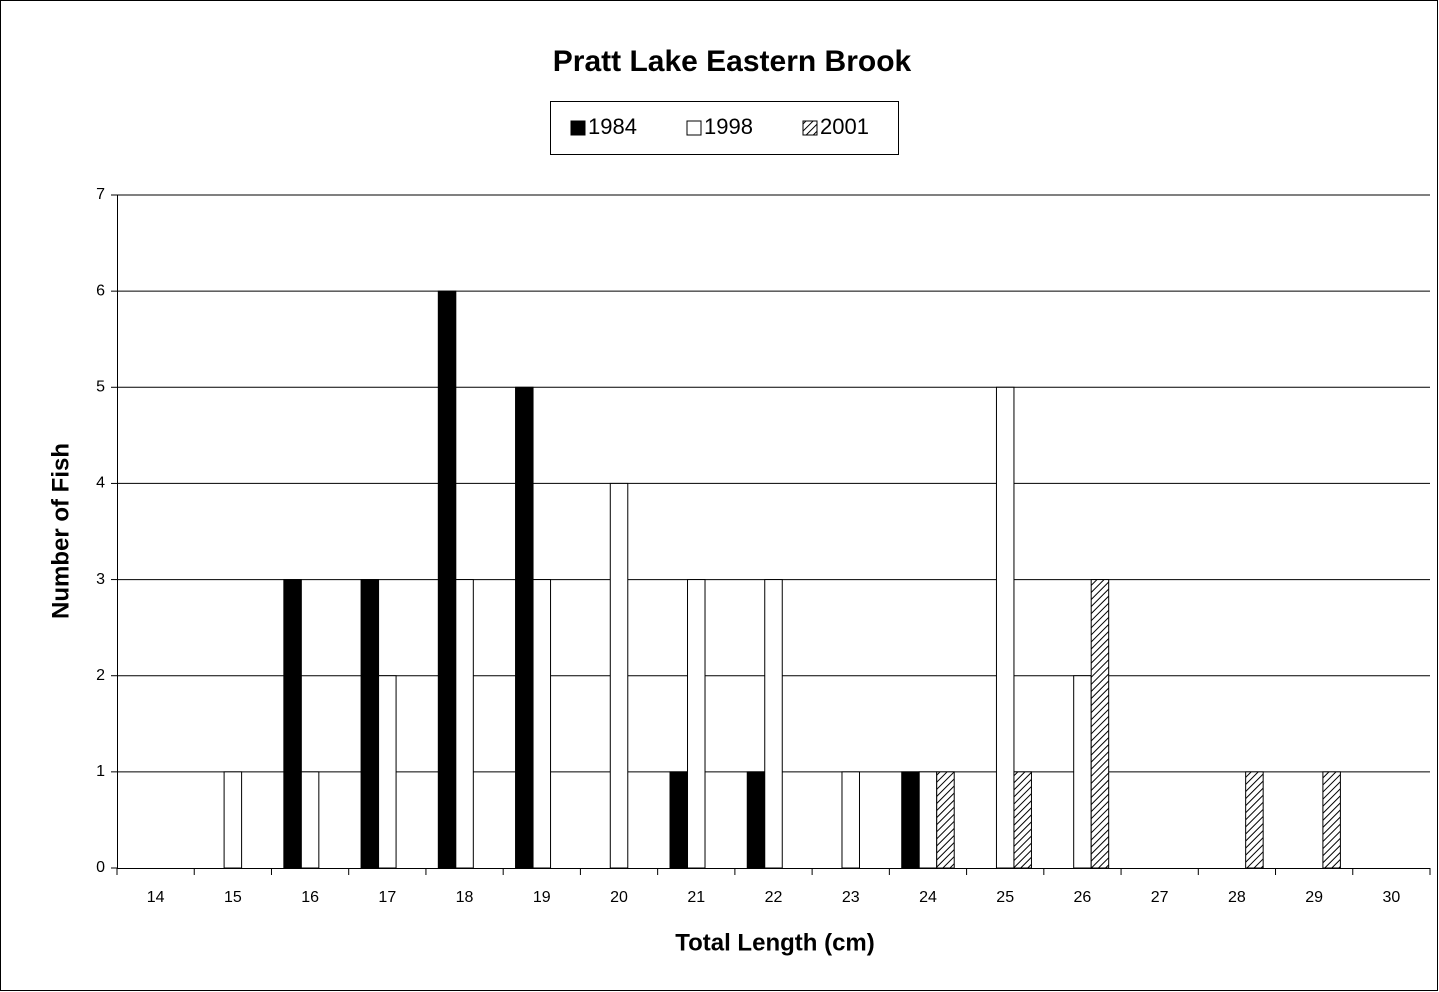 This screenshot has height=992, width=1439. I want to click on x-tick-label: 23, so click(851, 897).